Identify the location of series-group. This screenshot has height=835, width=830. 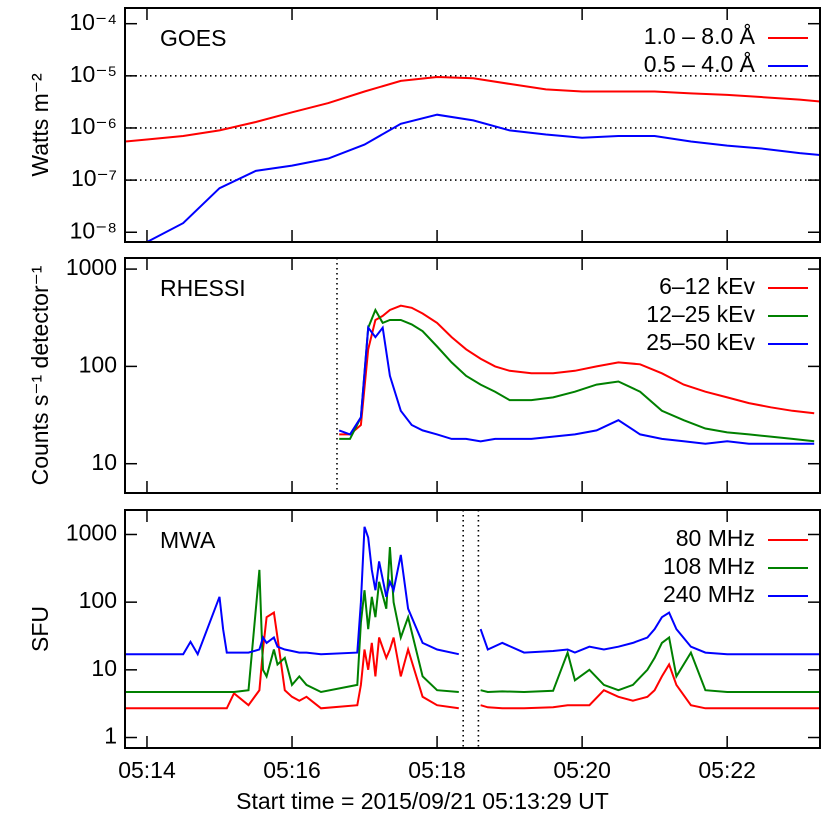
(576, 374).